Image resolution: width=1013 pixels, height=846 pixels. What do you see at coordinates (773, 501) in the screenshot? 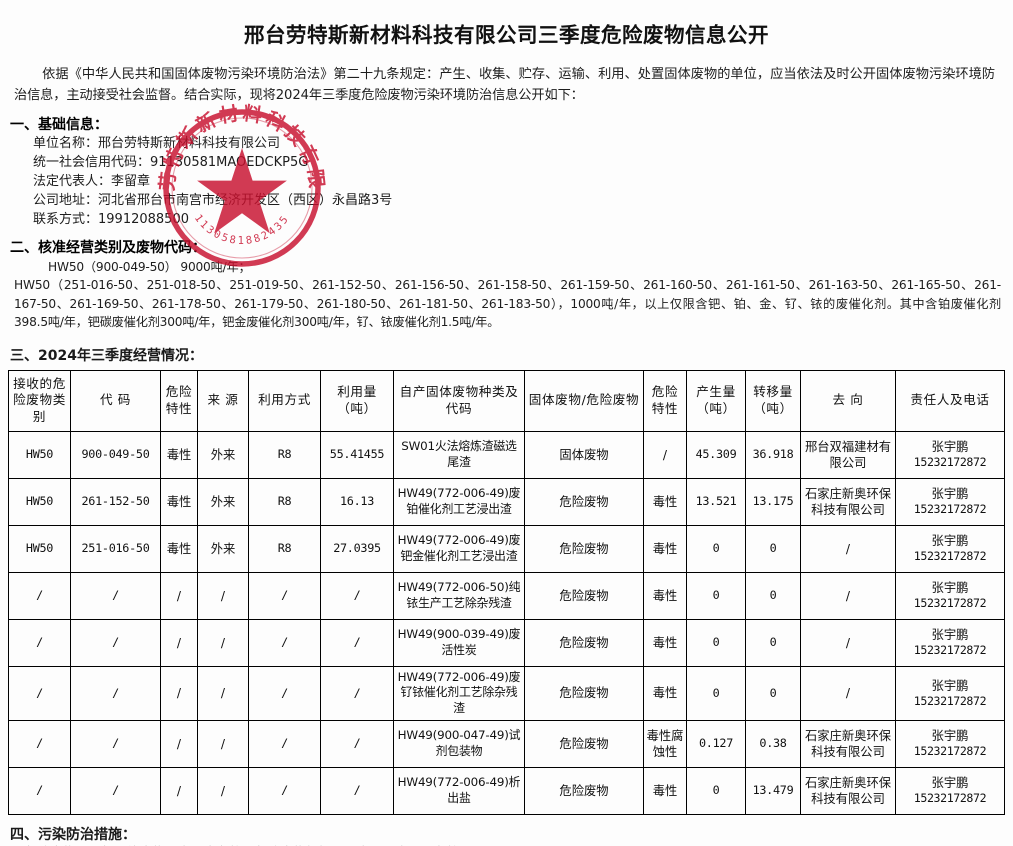
I see `cell-transferred: 13.175` at bounding box center [773, 501].